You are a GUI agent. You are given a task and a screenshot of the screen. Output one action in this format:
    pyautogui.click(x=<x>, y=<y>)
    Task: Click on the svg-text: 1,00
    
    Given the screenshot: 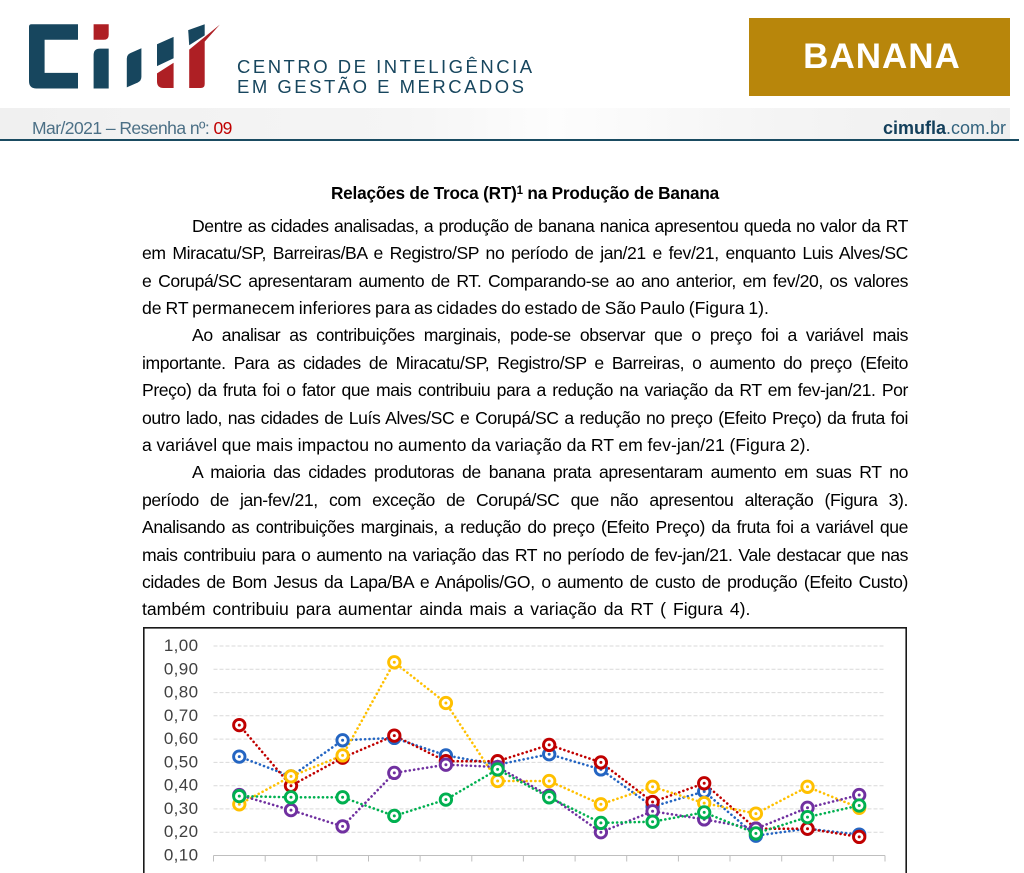 What is the action you would take?
    pyautogui.click(x=181, y=645)
    